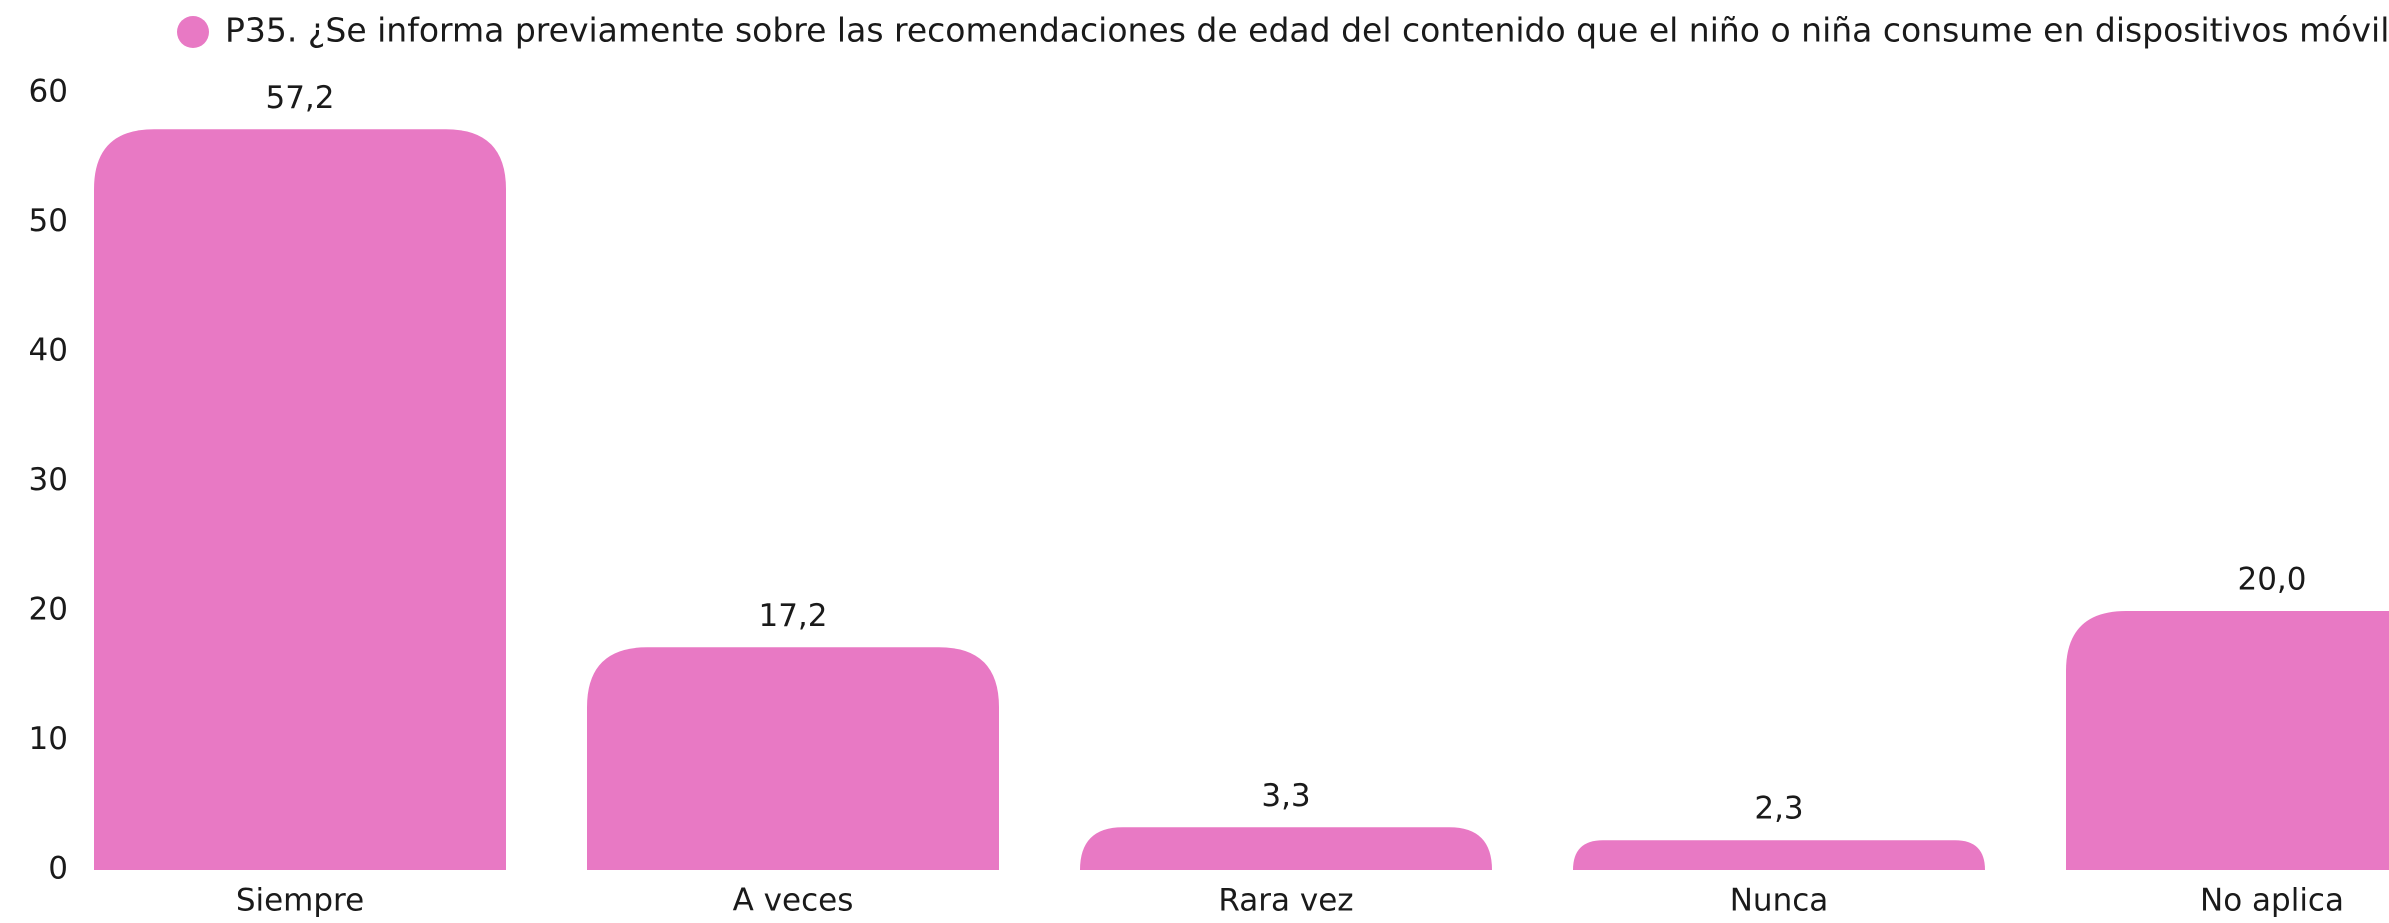 The image size is (2389, 923). Describe the element at coordinates (300, 901) in the screenshot. I see `x-tick-label: Siempre` at that location.